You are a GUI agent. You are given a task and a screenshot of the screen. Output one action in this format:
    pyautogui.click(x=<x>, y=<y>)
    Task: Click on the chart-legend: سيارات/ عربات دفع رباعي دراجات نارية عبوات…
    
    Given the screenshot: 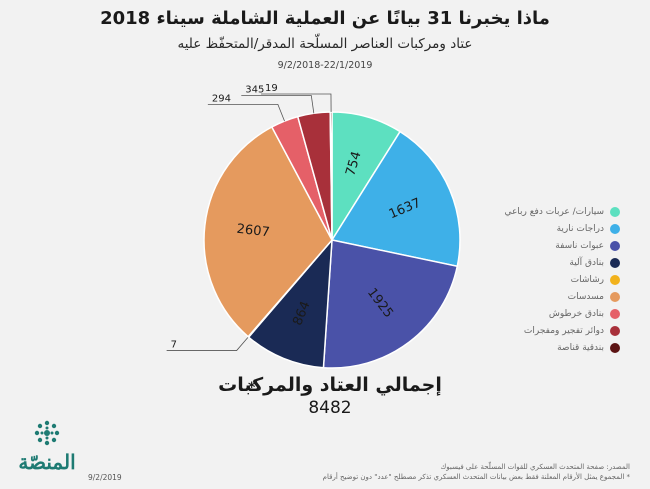 What is the action you would take?
    pyautogui.click(x=545, y=279)
    